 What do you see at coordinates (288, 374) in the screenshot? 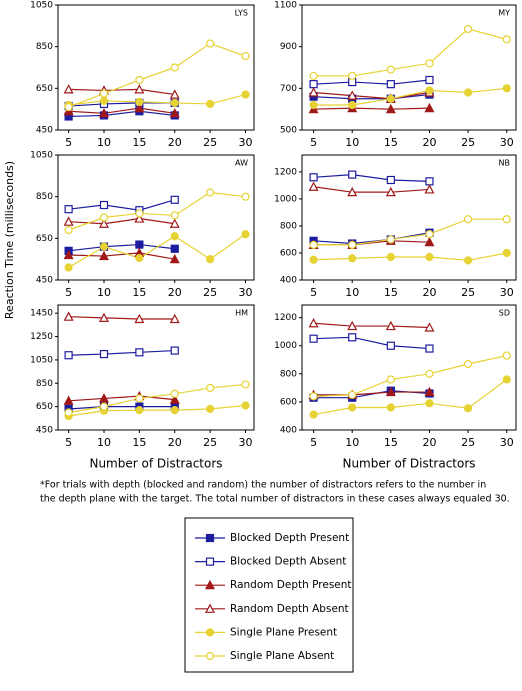
I see `y-tick-label: 800` at bounding box center [288, 374].